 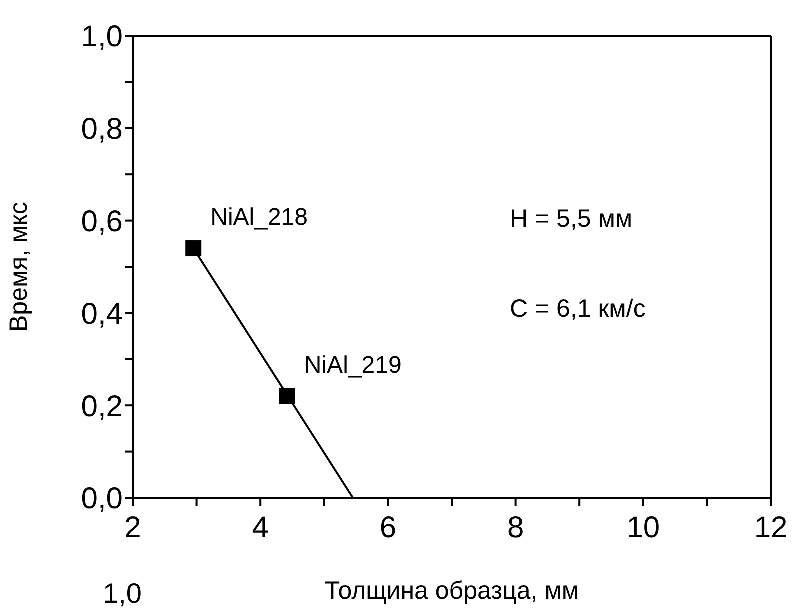 I want to click on annotation: NiAl_219, so click(x=353, y=365).